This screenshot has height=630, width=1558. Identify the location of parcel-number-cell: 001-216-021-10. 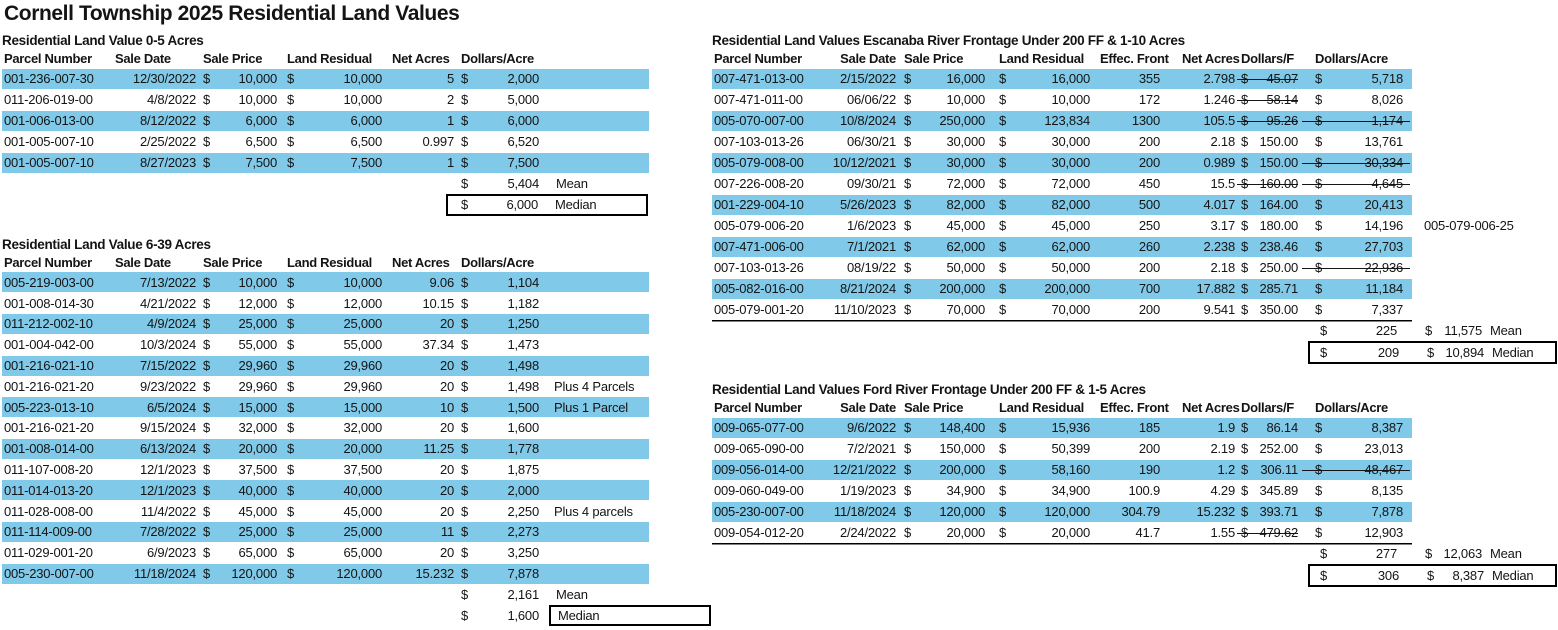
(49, 366).